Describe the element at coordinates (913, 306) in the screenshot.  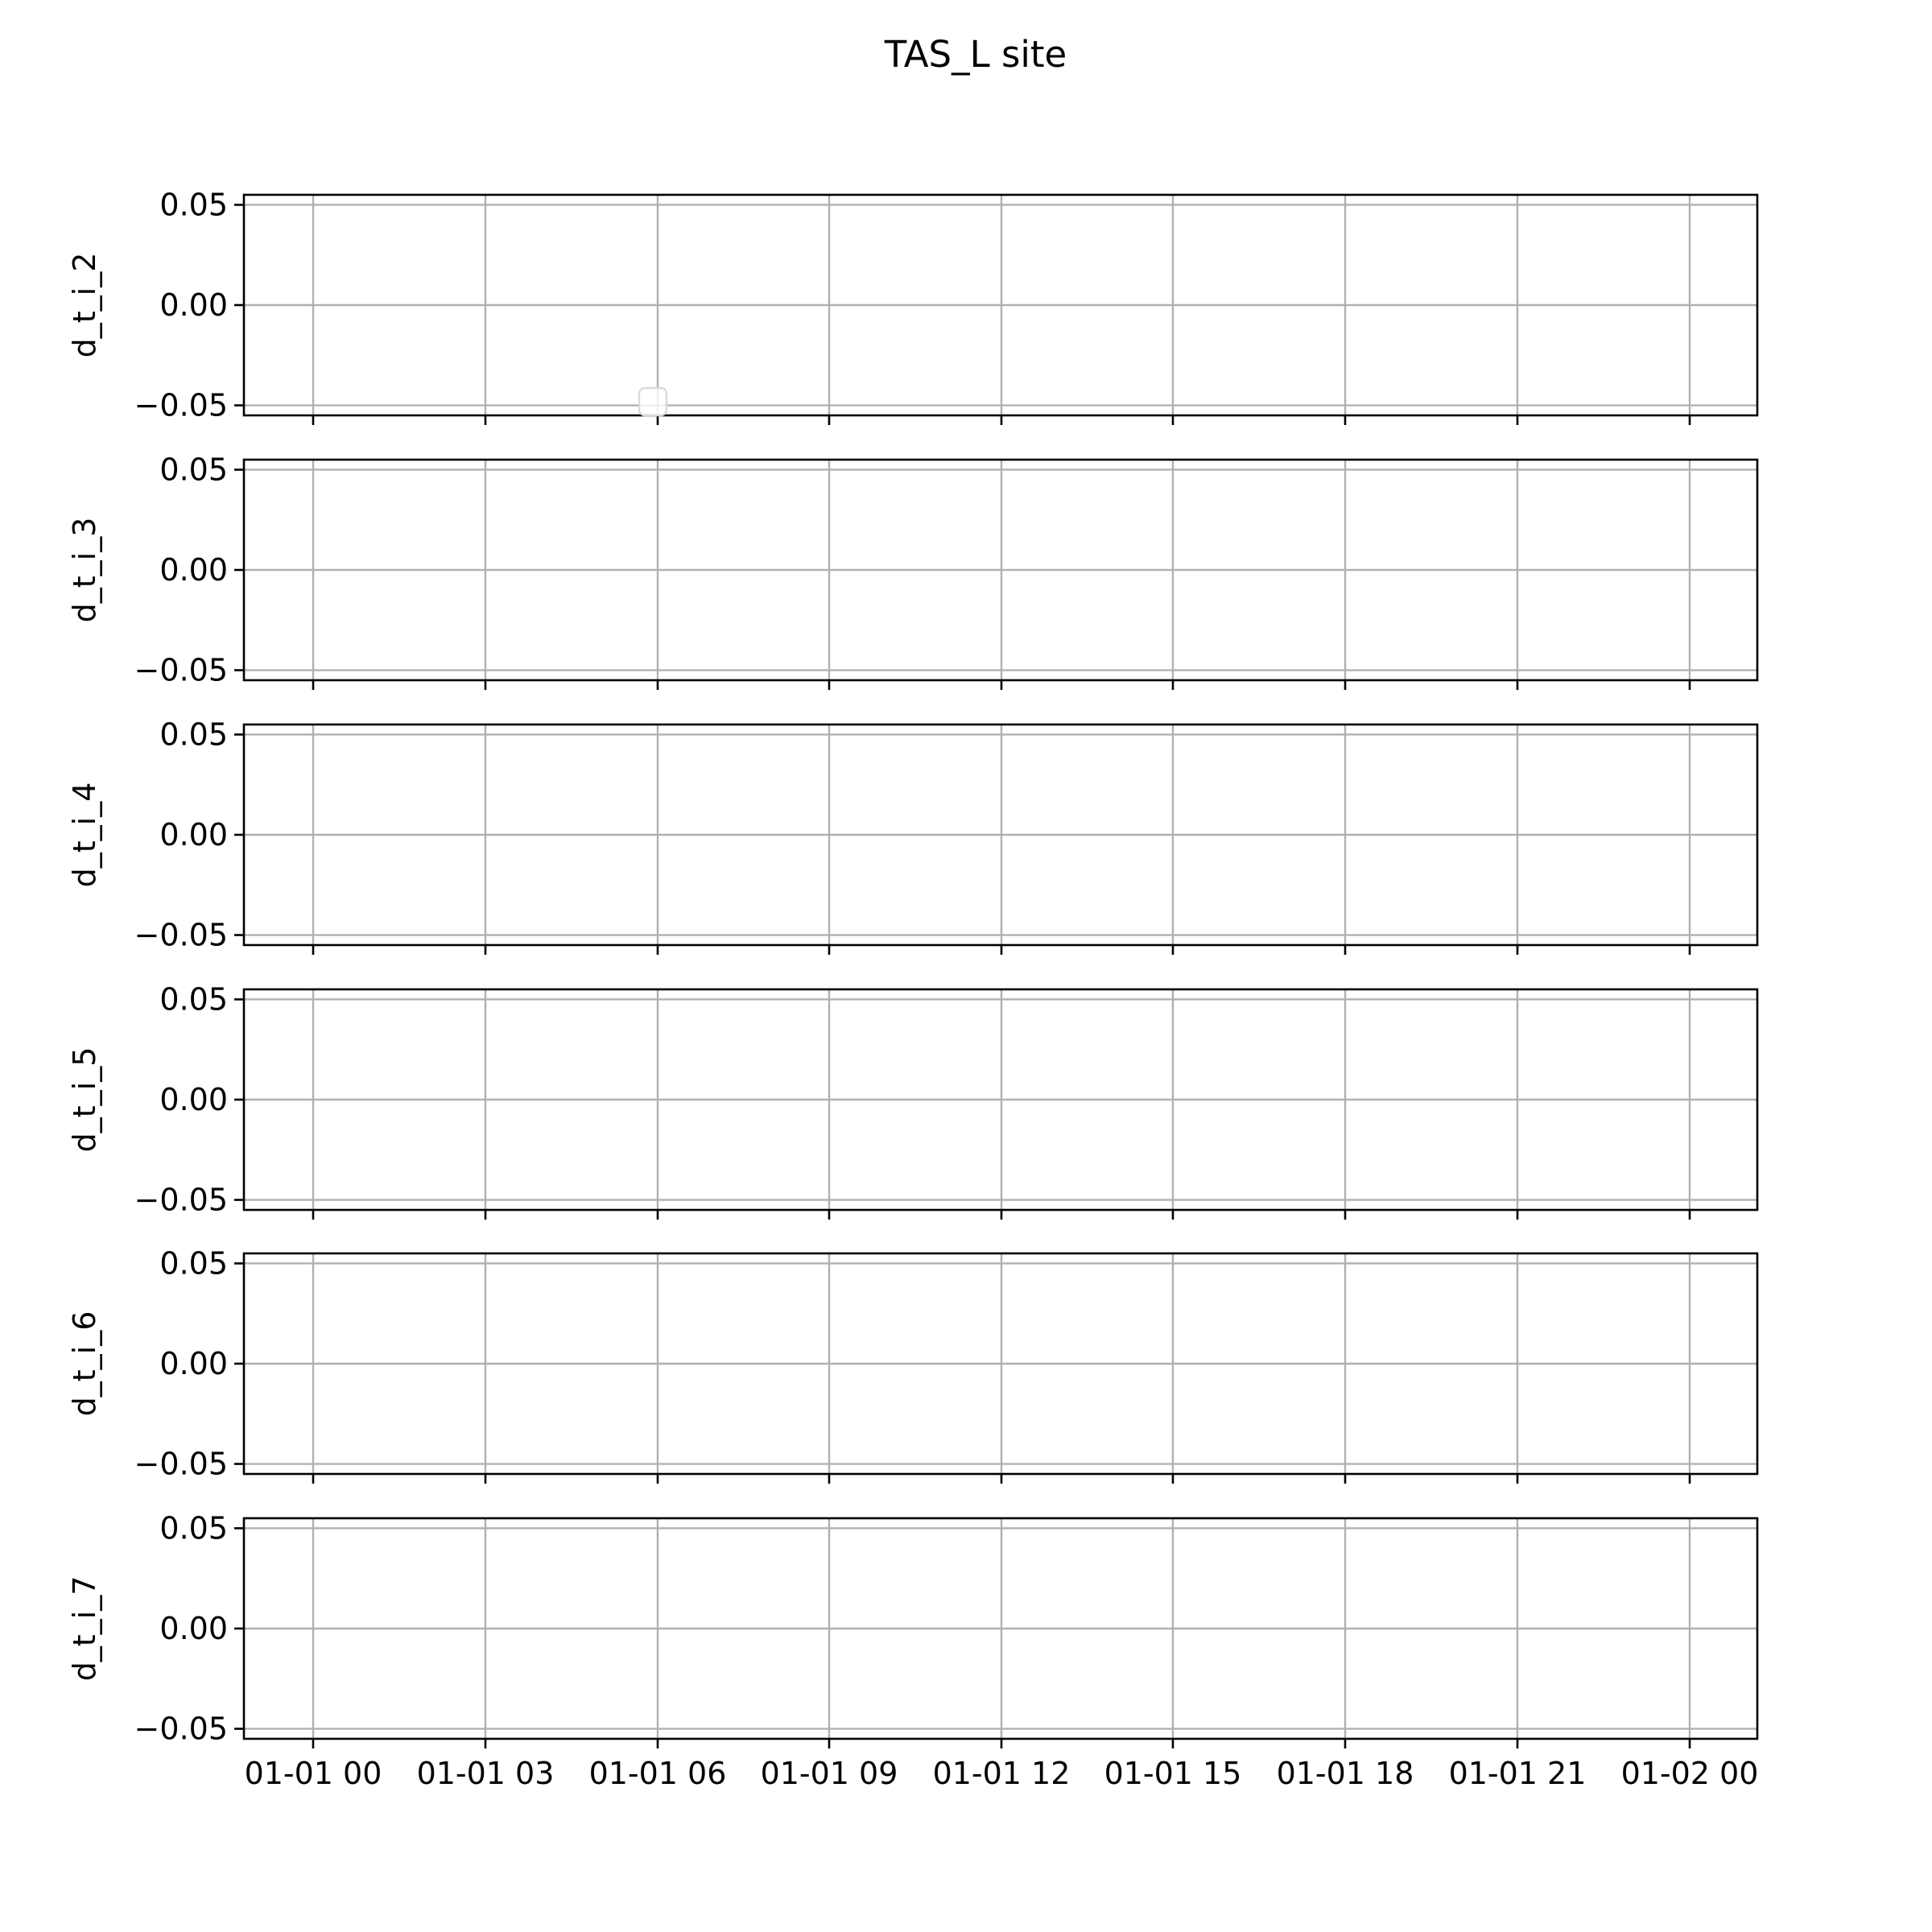
I see `subplot-d-t-i-2: 0.05 0.00 −0.05 d_t_i_2` at that location.